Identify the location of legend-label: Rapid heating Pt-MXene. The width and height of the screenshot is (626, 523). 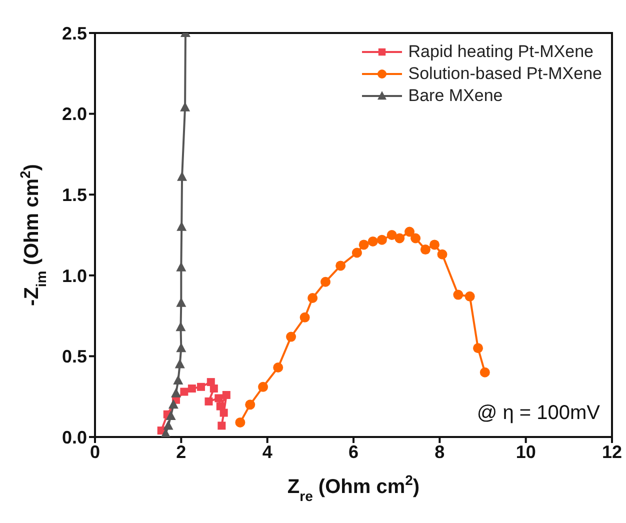
(501, 52).